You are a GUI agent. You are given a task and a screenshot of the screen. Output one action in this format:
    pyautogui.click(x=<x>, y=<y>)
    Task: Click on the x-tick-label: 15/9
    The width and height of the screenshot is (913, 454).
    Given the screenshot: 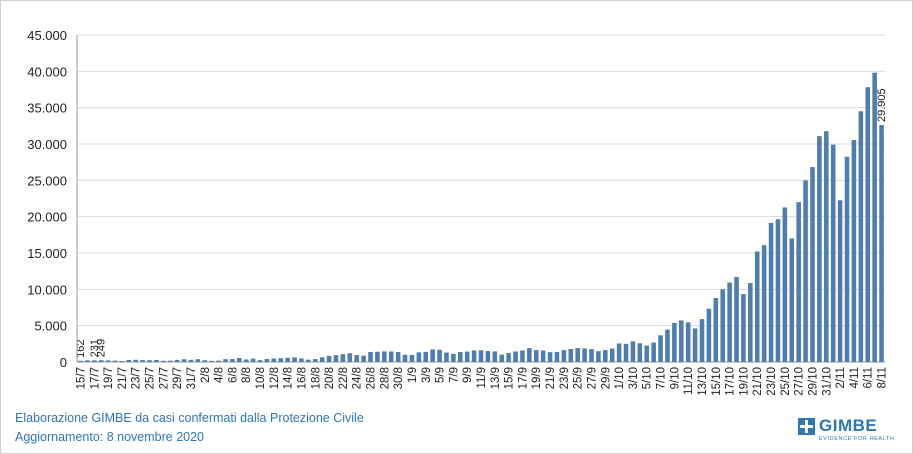 What is the action you would take?
    pyautogui.click(x=510, y=378)
    